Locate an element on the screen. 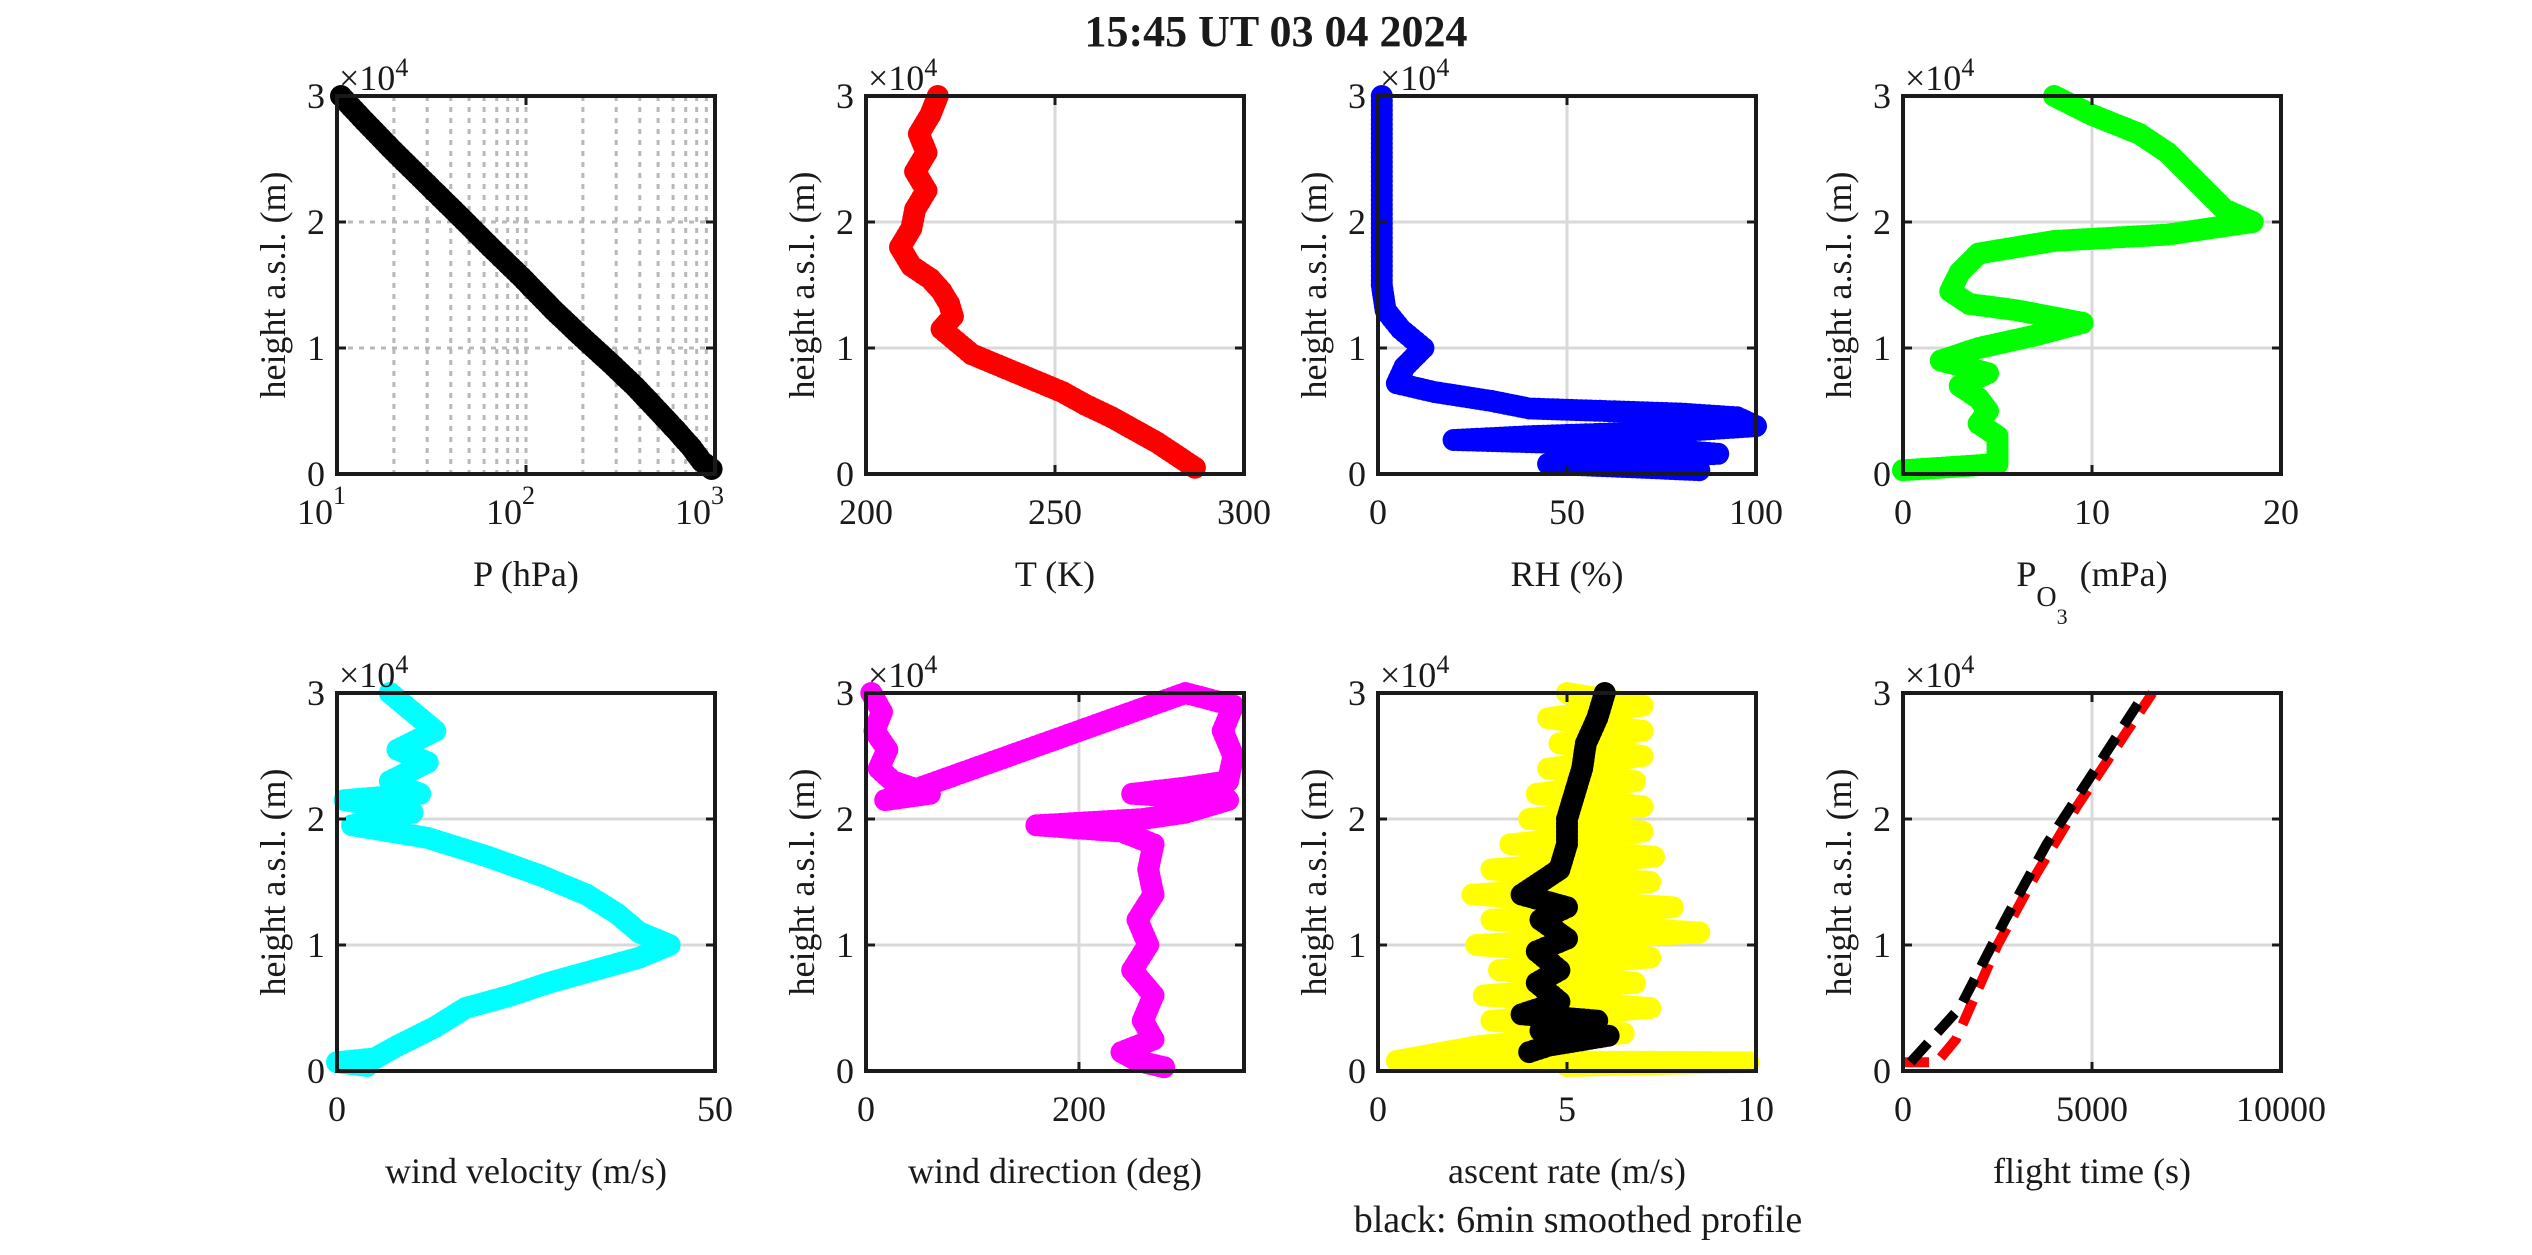  x-tick-label: 100 is located at coordinates (1756, 512).